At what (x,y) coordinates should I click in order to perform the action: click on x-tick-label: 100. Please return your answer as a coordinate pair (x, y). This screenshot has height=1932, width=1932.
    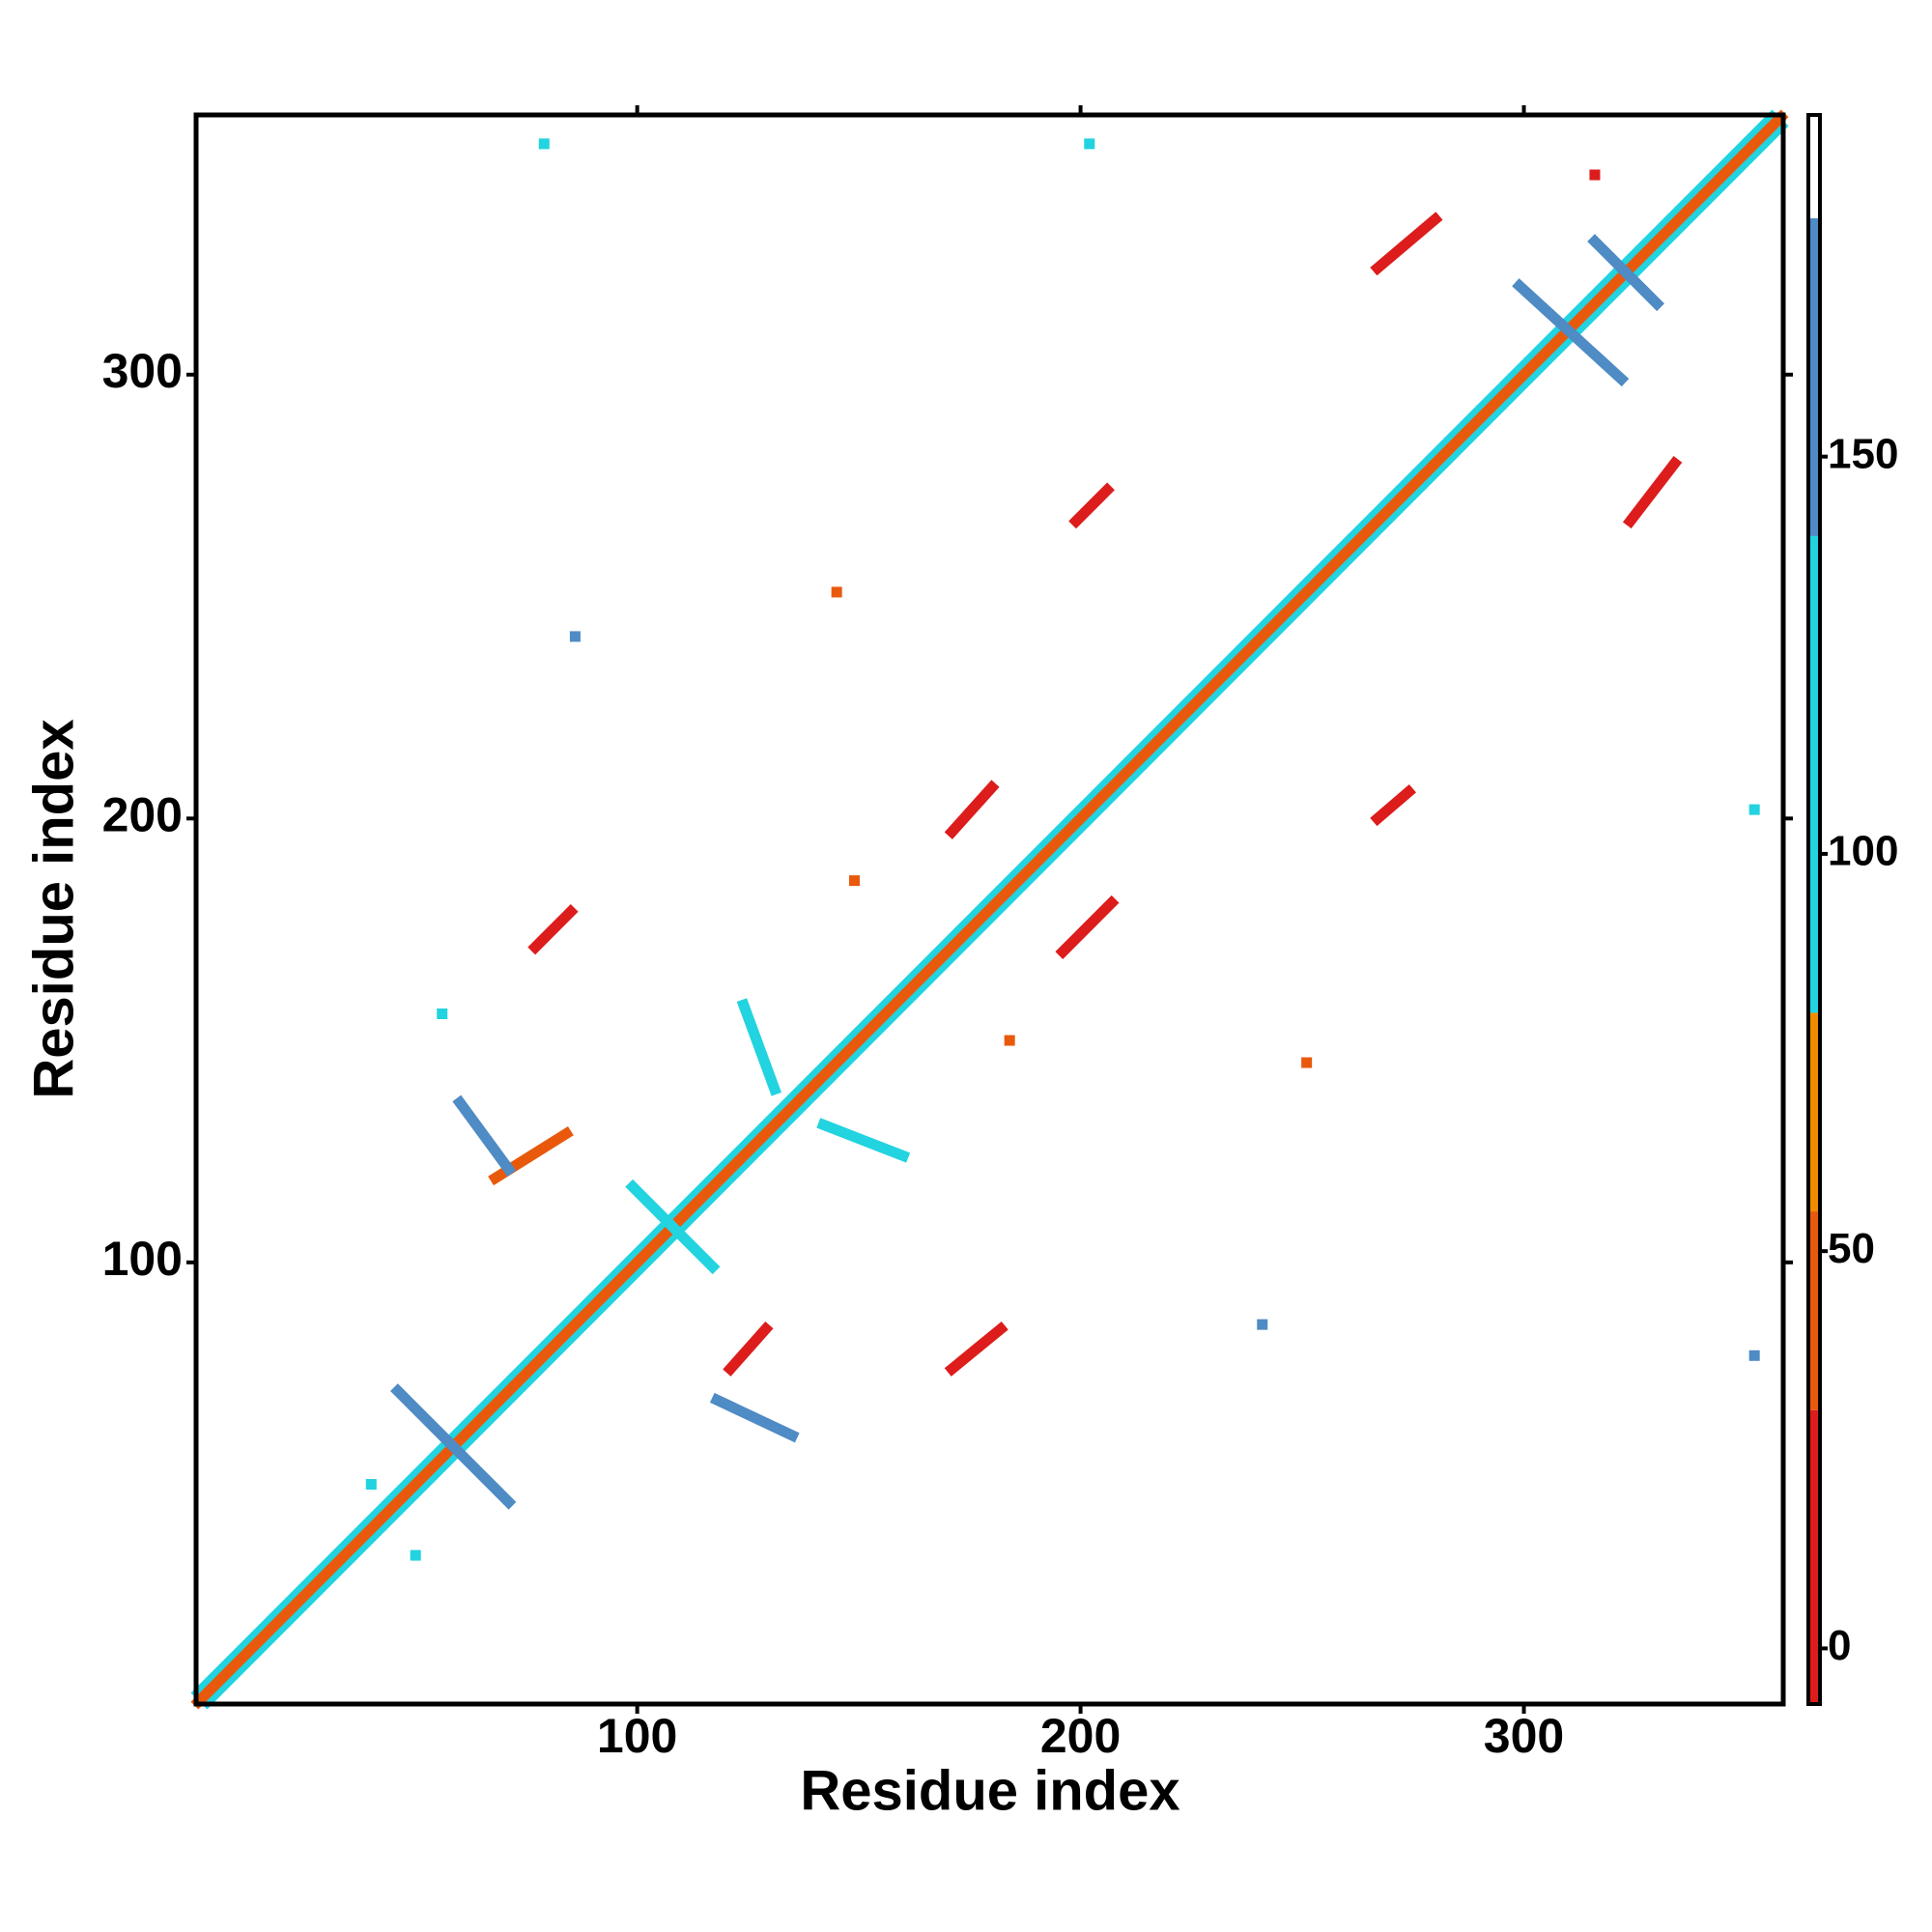
    Looking at the image, I should click on (637, 1736).